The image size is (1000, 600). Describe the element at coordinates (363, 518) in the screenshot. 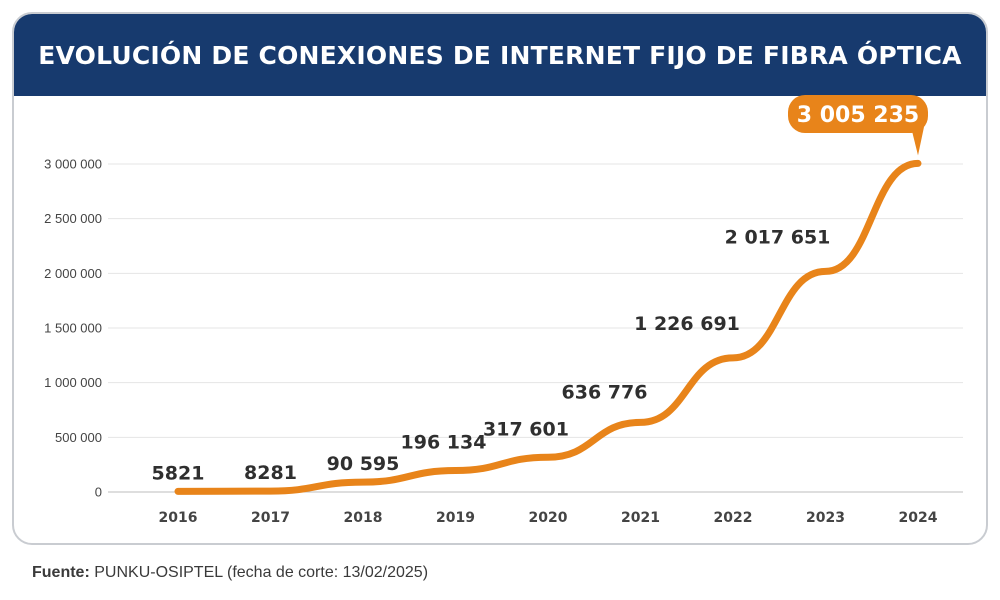

I see `x-tick-label: 2018` at that location.